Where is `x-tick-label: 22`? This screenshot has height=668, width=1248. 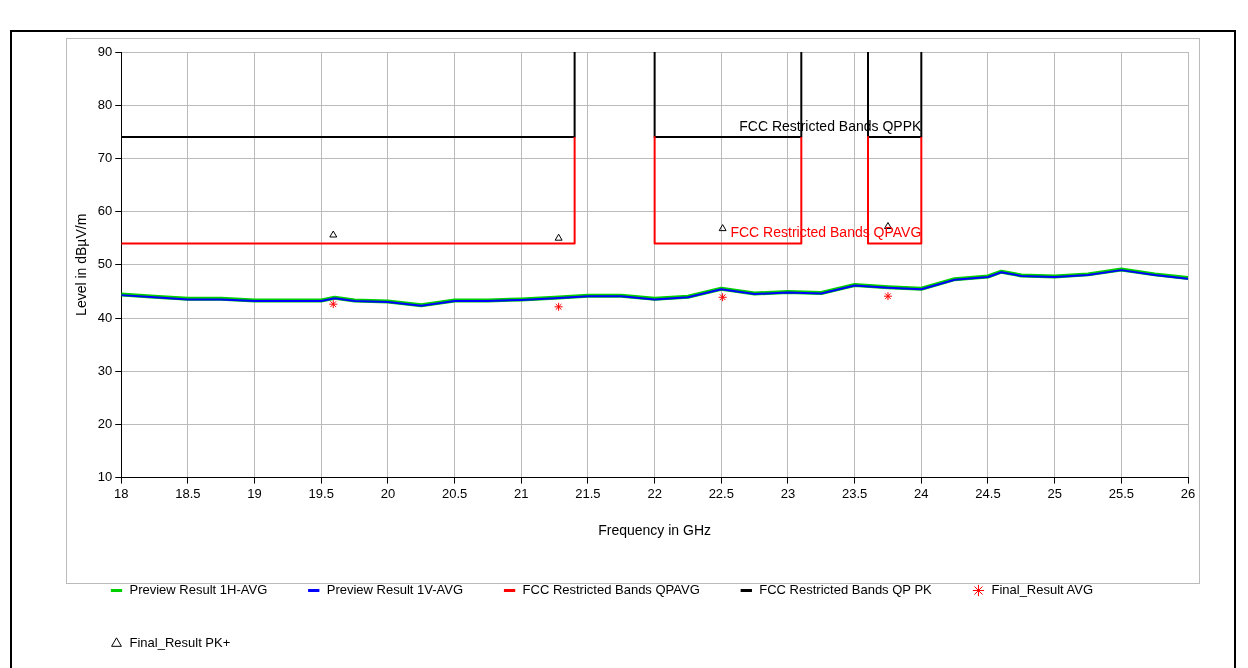 x-tick-label: 22 is located at coordinates (654, 493).